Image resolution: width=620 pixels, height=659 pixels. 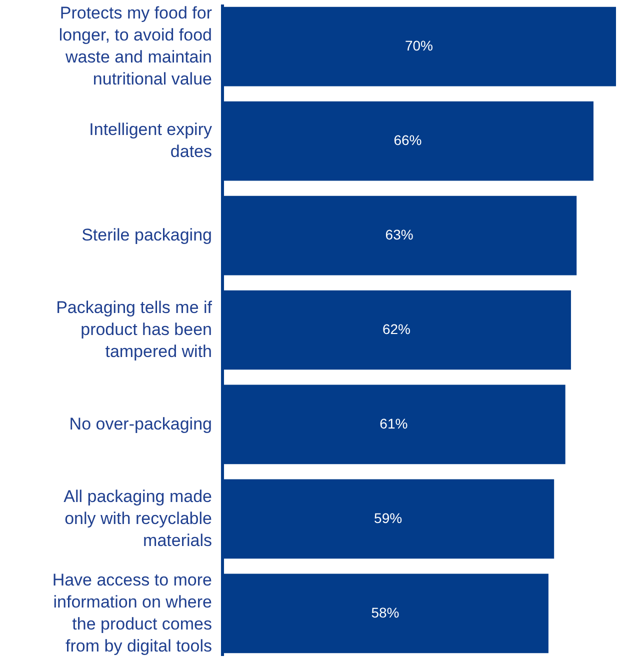 What do you see at coordinates (419, 46) in the screenshot?
I see `data-label: 70%` at bounding box center [419, 46].